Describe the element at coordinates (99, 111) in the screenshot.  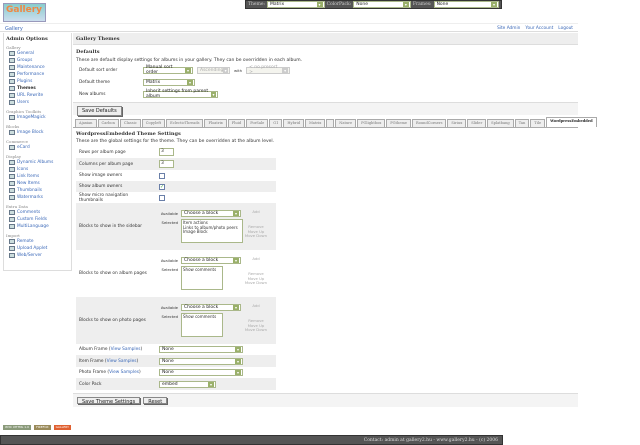
I see `save-defaults-button: Save Defaults` at that location.